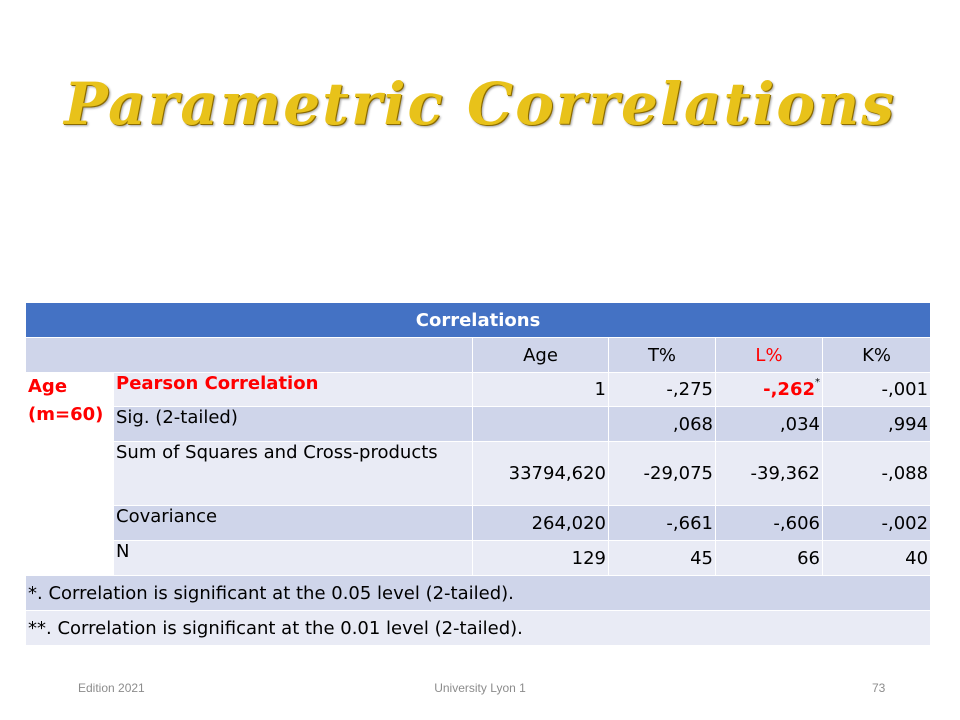 The image size is (960, 720). Describe the element at coordinates (769, 355) in the screenshot. I see `column-header-l: L%` at that location.